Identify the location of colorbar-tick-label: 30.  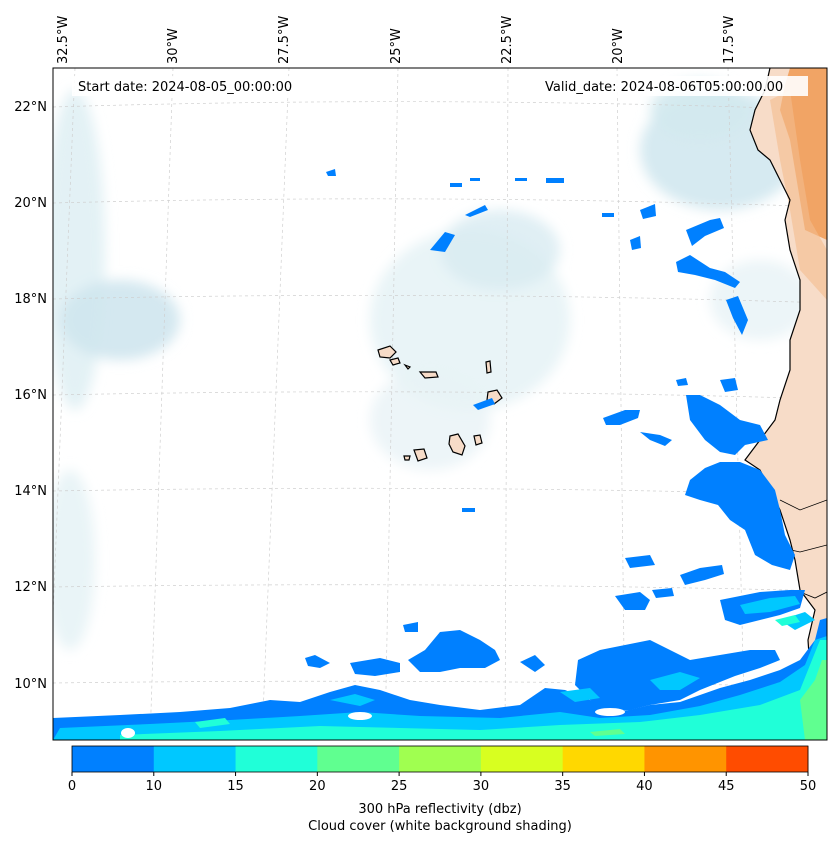
(481, 786).